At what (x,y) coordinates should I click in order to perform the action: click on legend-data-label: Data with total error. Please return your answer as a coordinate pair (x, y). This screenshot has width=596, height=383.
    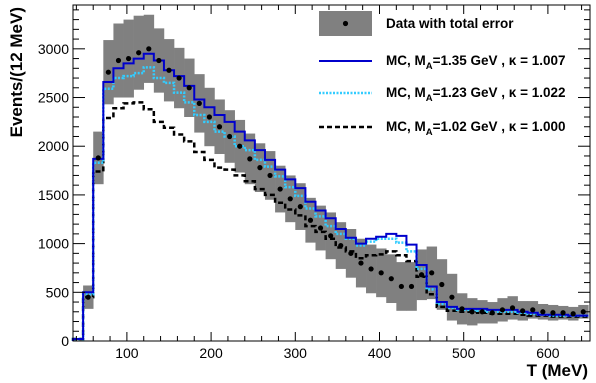
    Looking at the image, I should click on (450, 23).